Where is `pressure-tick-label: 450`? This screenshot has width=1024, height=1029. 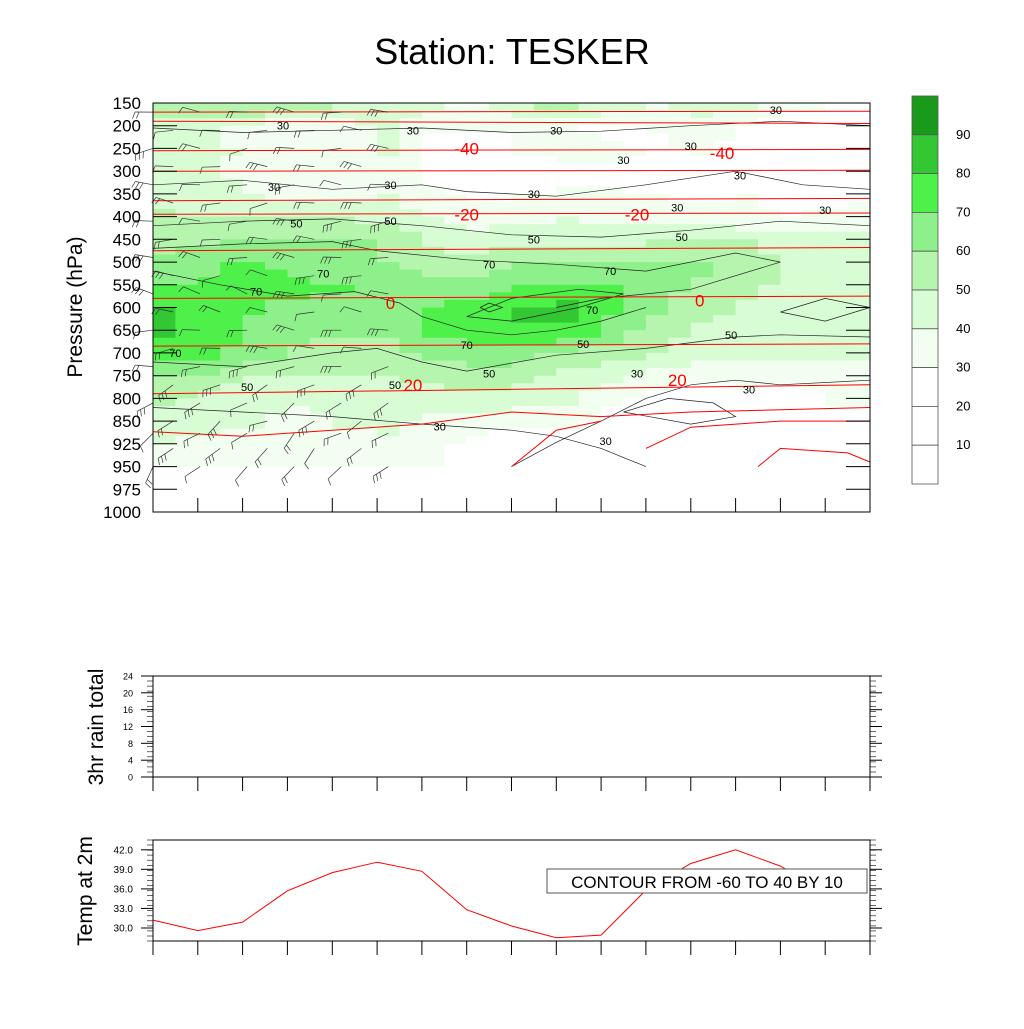 pressure-tick-label: 450 is located at coordinates (127, 239).